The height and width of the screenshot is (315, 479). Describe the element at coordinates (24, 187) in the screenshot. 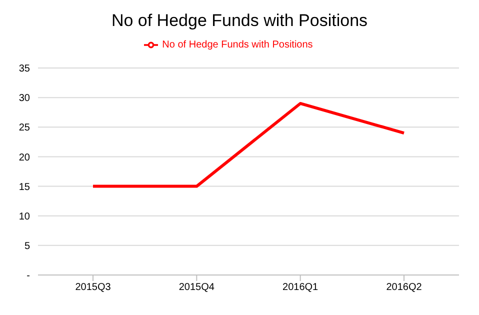

I see `y-tick-label: 15` at that location.